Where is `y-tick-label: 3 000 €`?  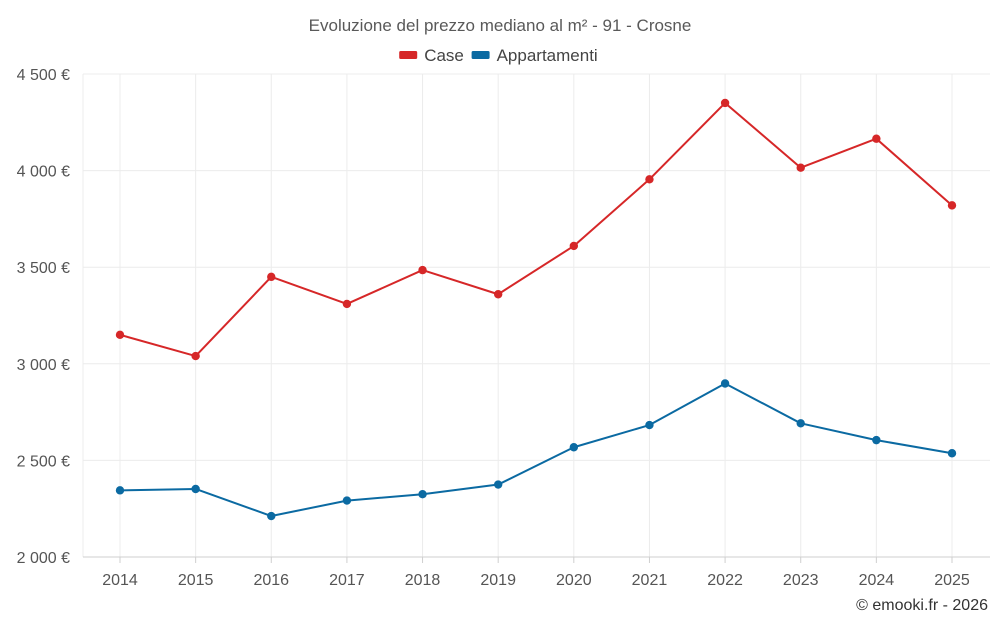
y-tick-label: 3 000 € is located at coordinates (43, 365).